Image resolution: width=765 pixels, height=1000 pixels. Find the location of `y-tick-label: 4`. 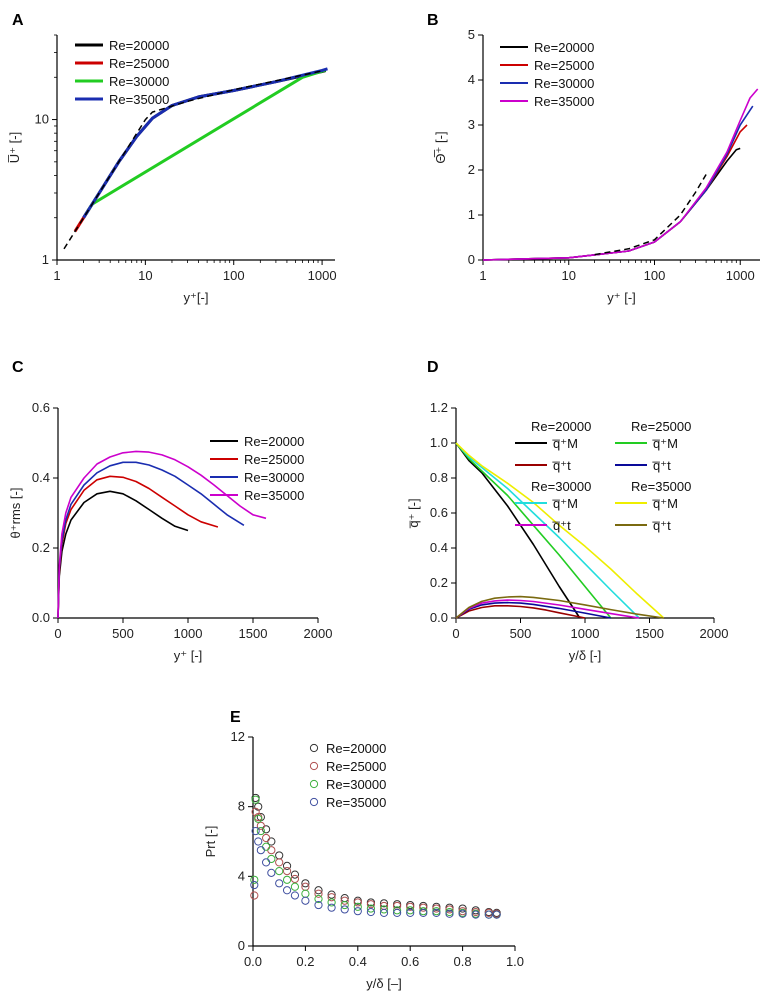

y-tick-label: 4 is located at coordinates (471, 79).